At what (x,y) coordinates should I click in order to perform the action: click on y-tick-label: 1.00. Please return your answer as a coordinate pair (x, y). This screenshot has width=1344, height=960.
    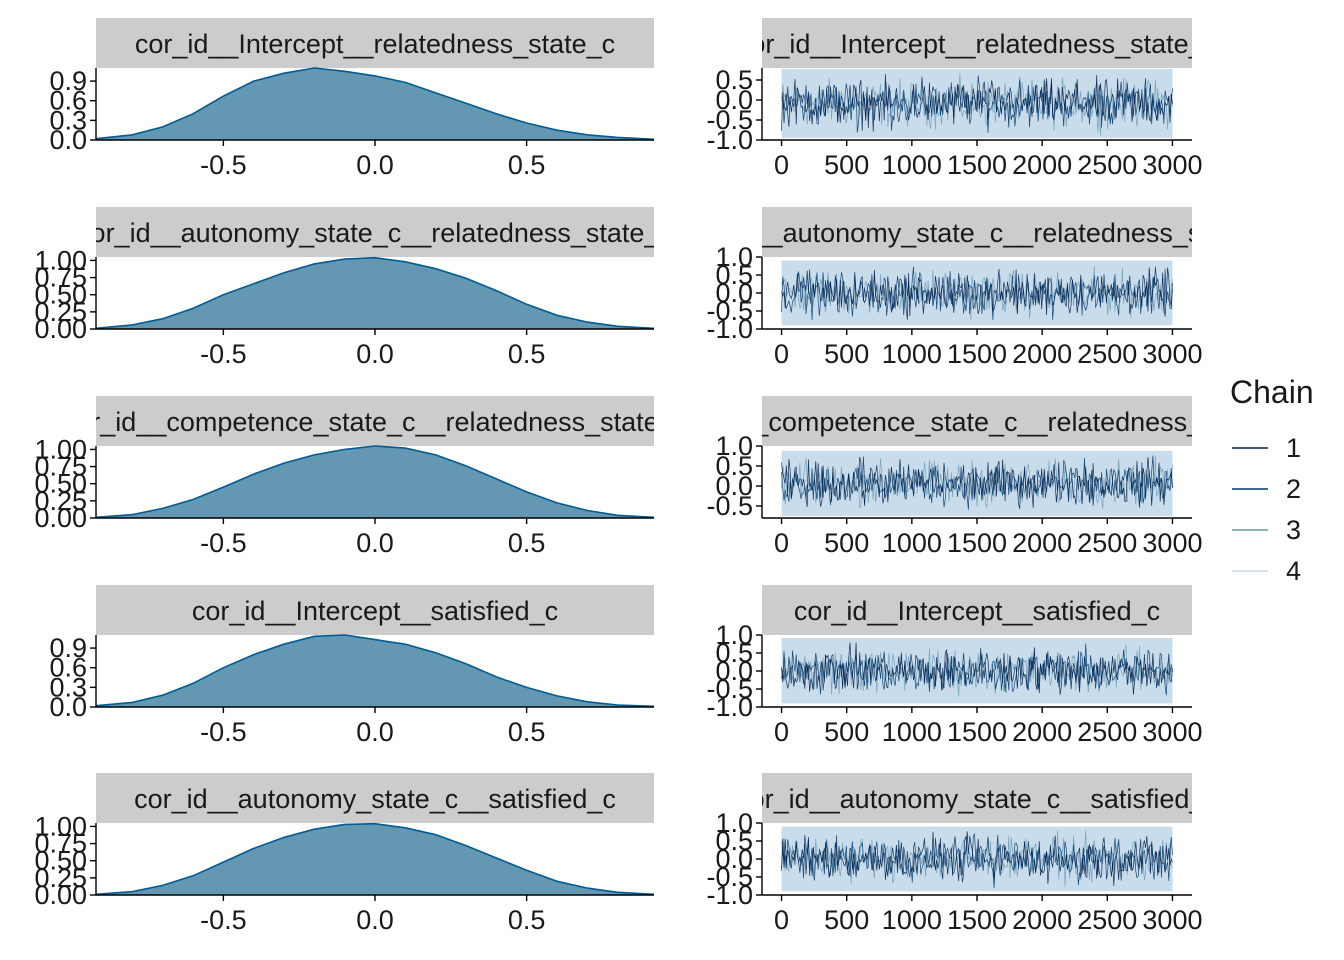
    Looking at the image, I should click on (60, 449).